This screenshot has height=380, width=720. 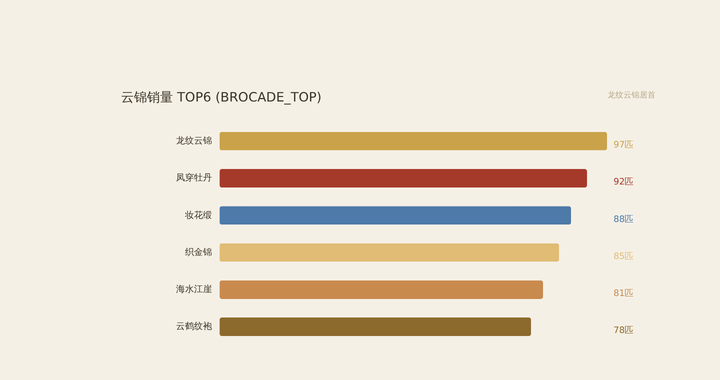 What do you see at coordinates (623, 145) in the screenshot?
I see `data-label: 97匹` at bounding box center [623, 145].